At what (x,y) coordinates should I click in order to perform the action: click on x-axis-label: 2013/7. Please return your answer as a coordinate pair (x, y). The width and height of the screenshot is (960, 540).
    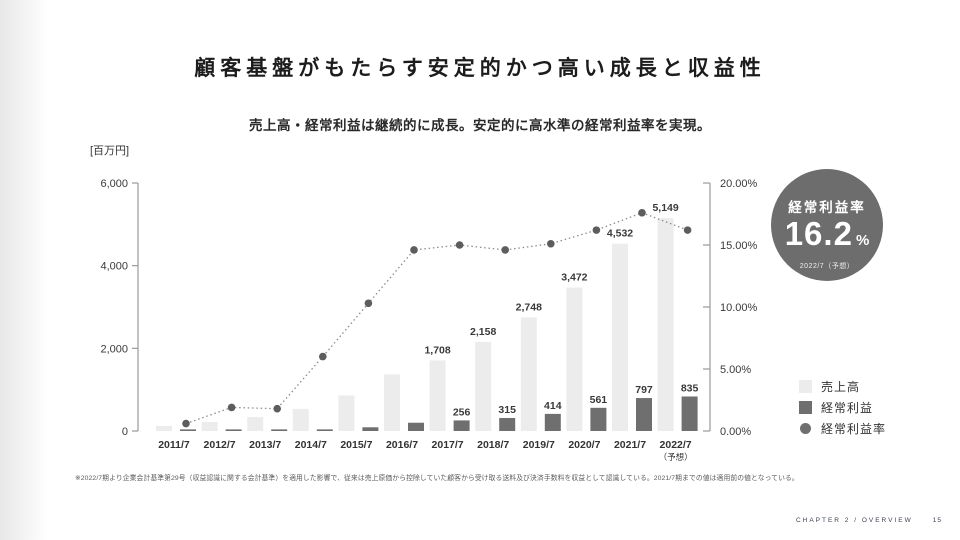
    Looking at the image, I should click on (265, 445).